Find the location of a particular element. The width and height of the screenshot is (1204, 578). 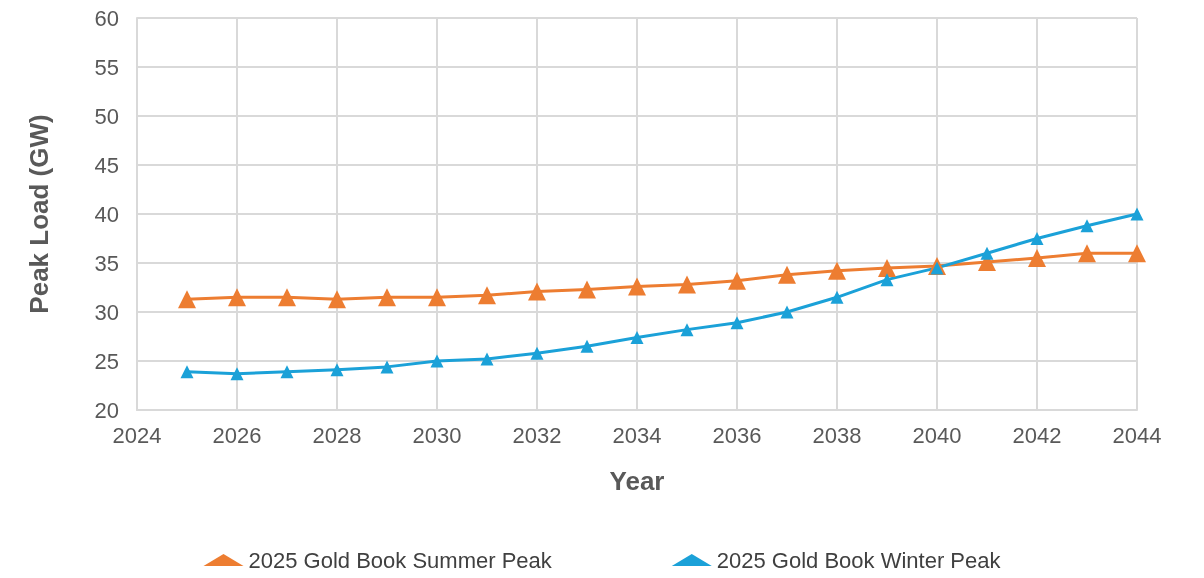

y-tick-label: 60 is located at coordinates (106, 18).